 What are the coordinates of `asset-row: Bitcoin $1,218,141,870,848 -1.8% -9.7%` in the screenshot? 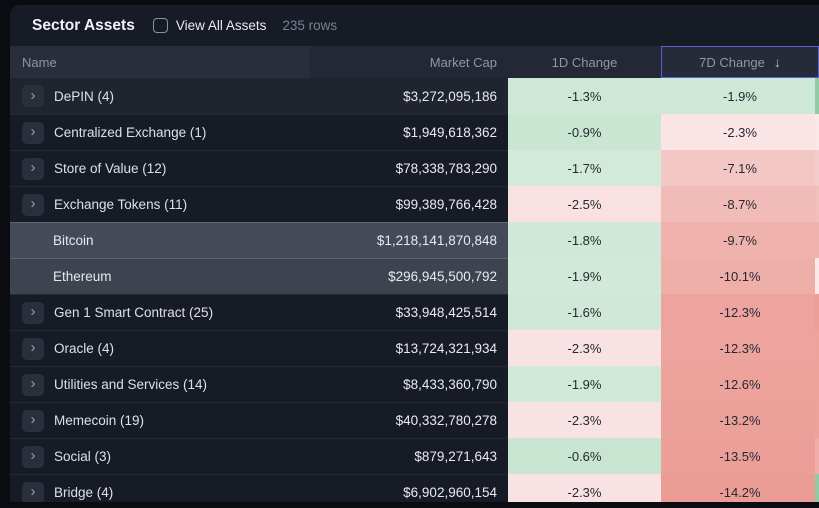 It's located at (414, 240).